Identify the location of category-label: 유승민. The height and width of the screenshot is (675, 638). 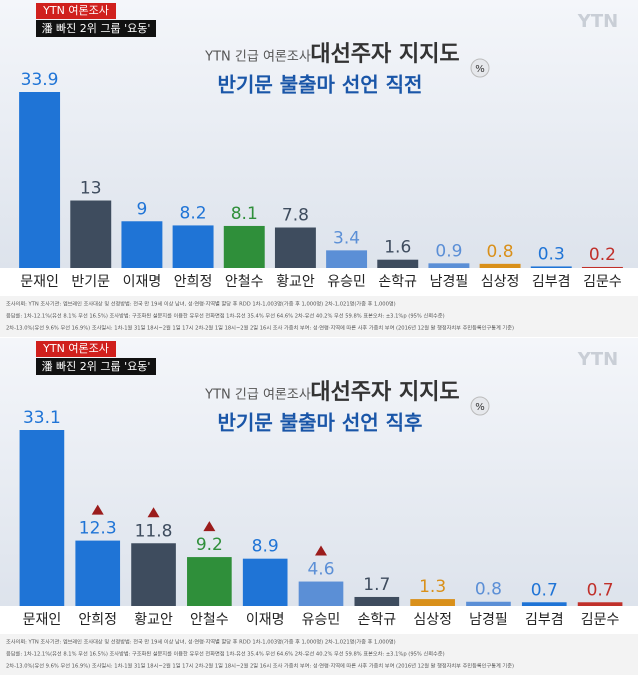
(346, 282).